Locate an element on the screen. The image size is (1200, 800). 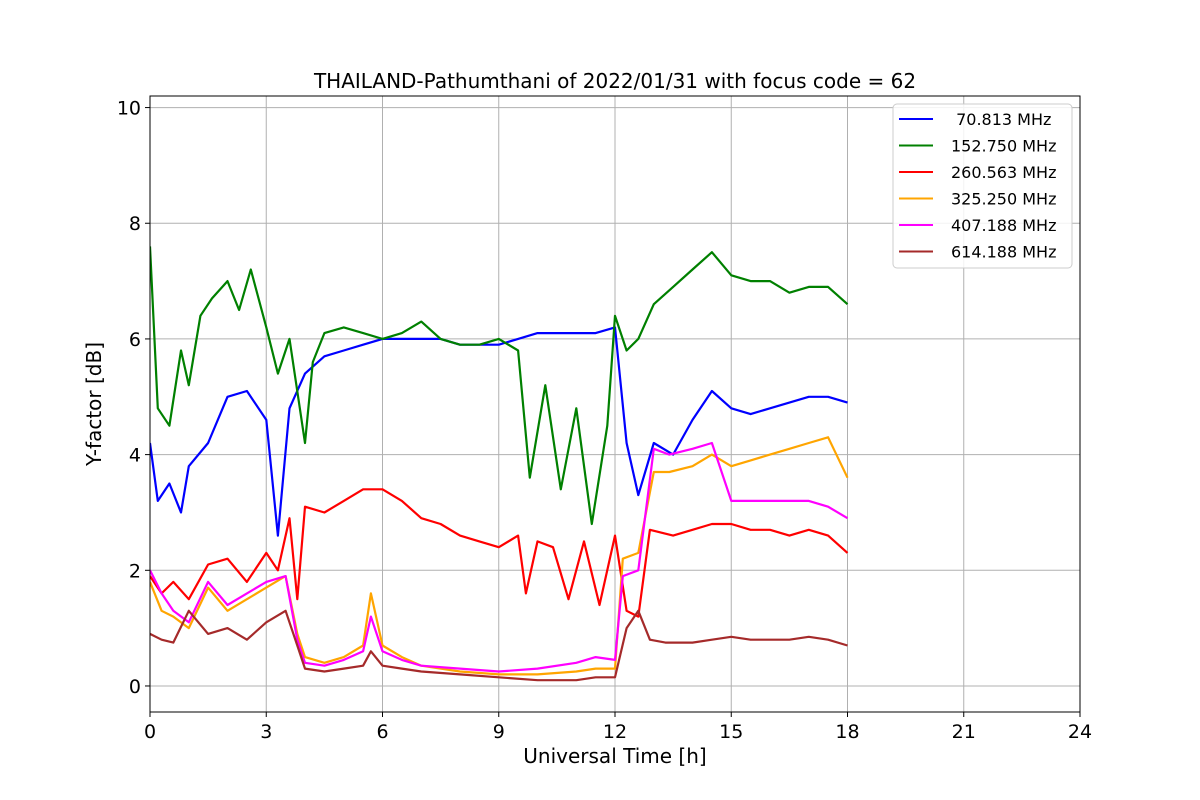
x-tick-label: 24 is located at coordinates (1080, 732).